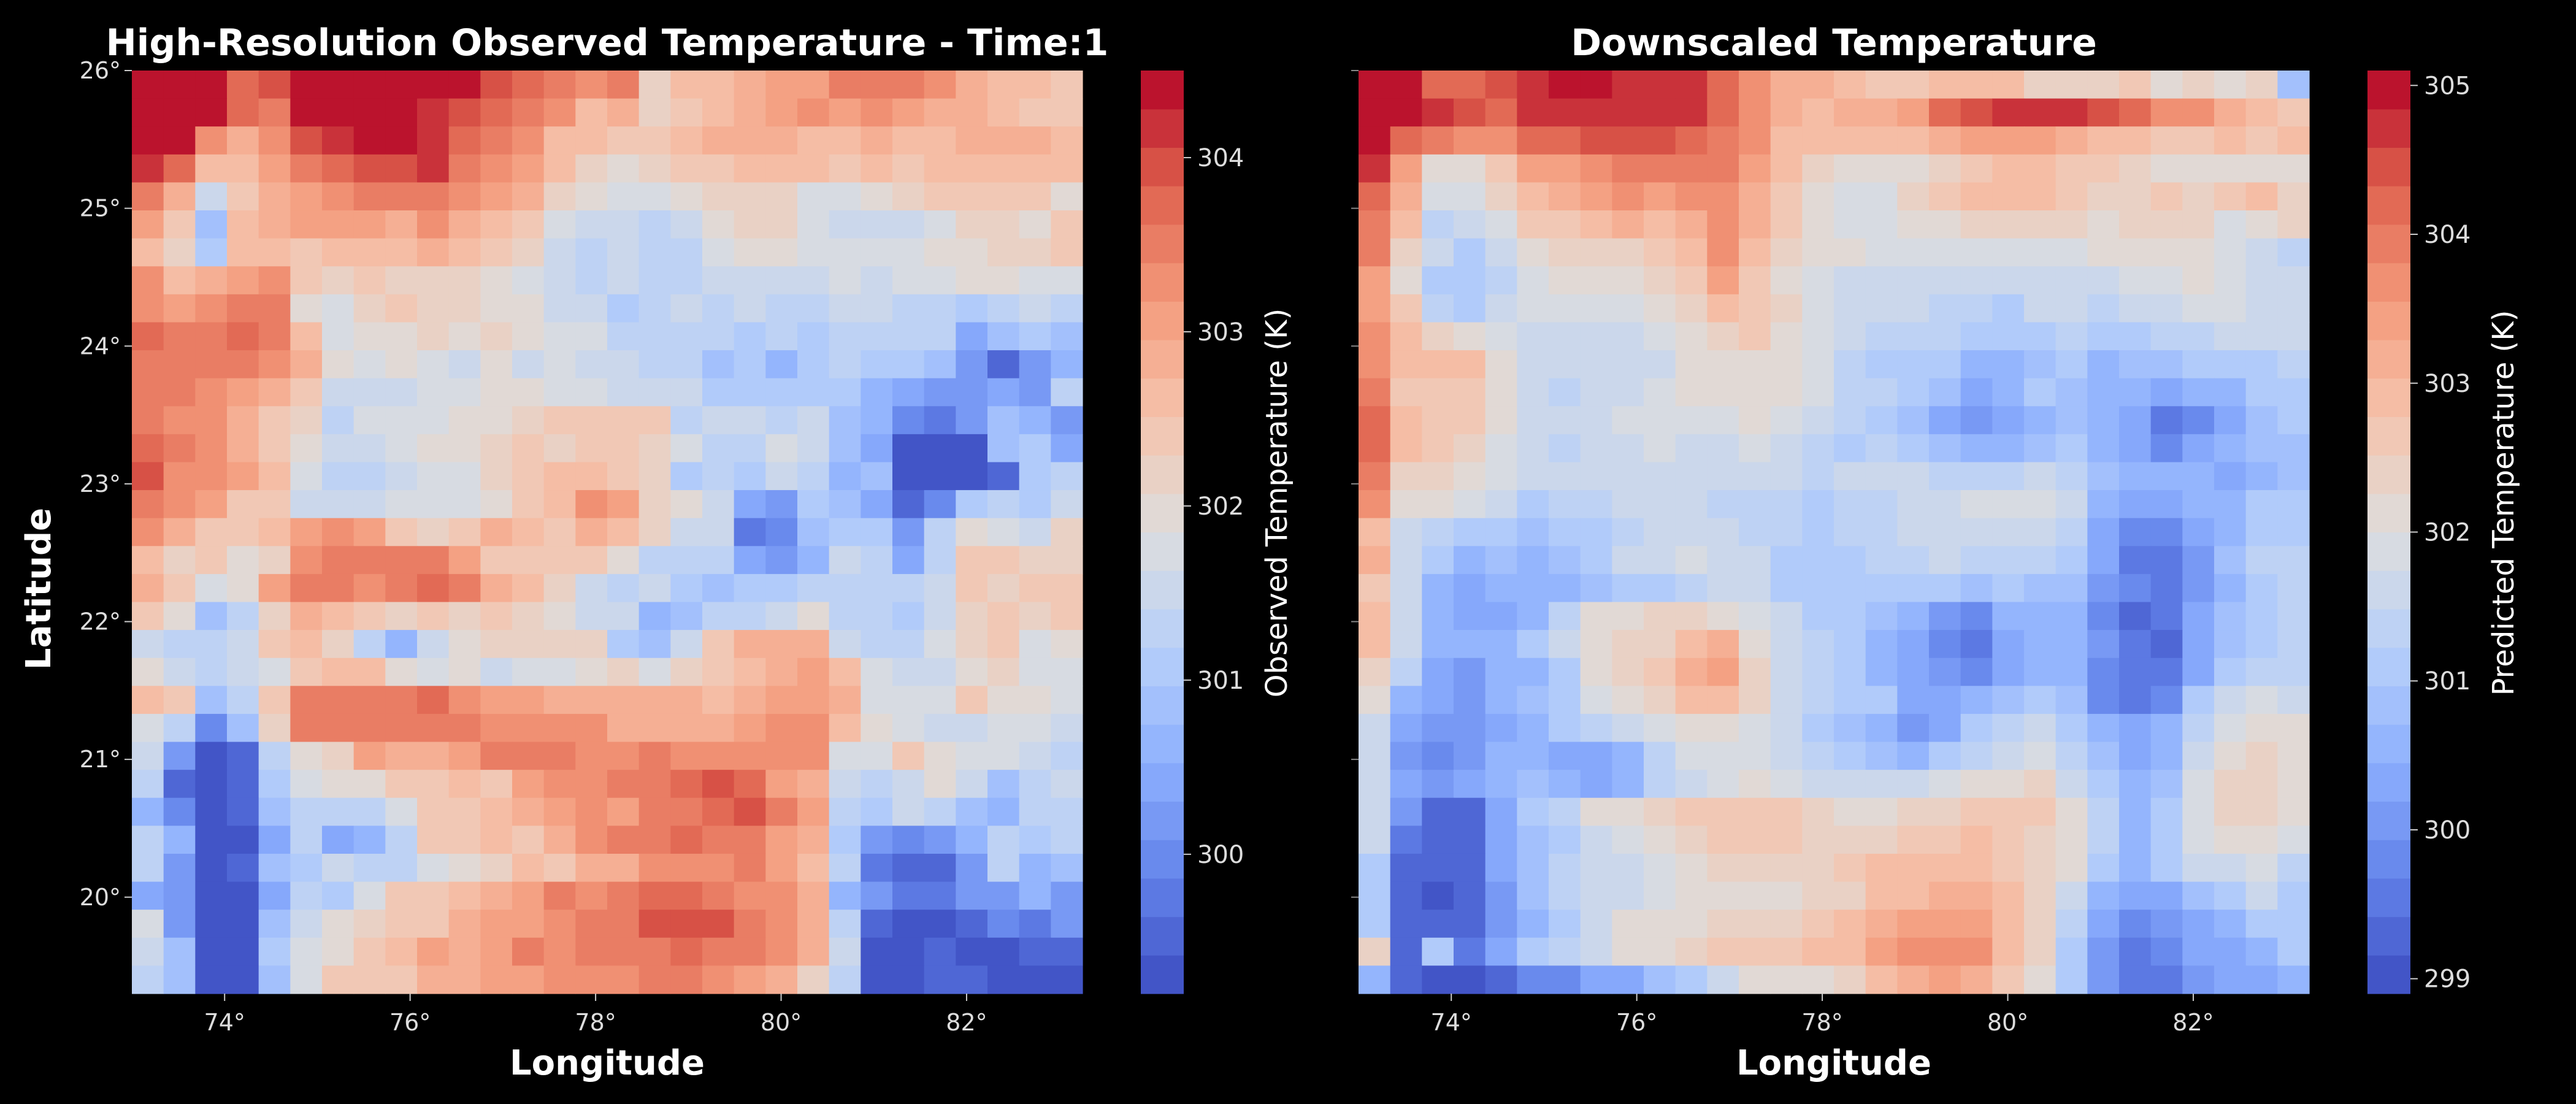  Describe the element at coordinates (2388, 244) in the screenshot. I see `colorbar-band` at that location.